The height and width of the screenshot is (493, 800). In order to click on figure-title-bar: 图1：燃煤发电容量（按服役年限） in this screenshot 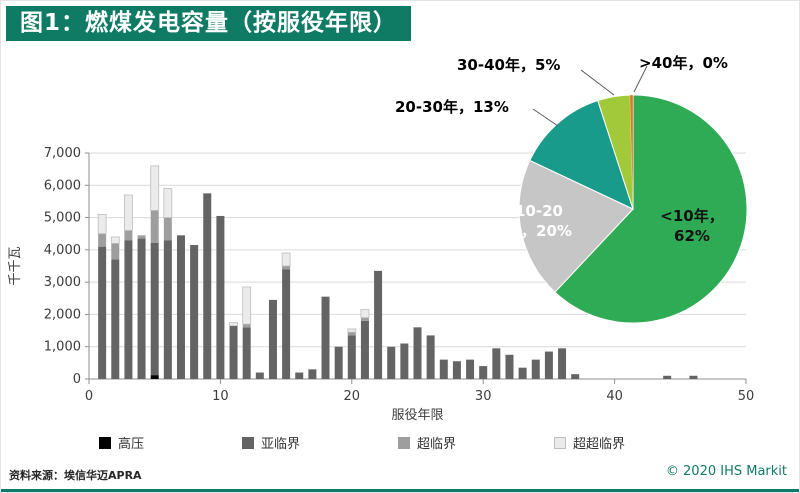, I will do `click(209, 23)`.